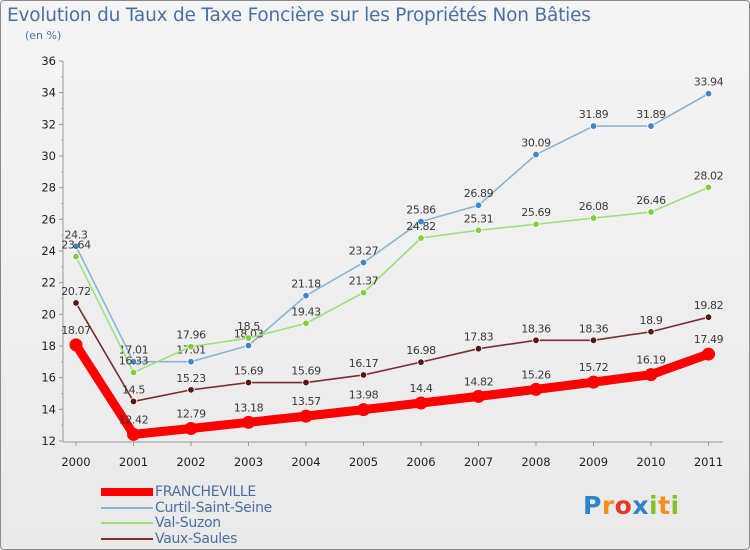 The height and width of the screenshot is (550, 750). What do you see at coordinates (190, 462) in the screenshot?
I see `x-tick-label: 2002` at bounding box center [190, 462].